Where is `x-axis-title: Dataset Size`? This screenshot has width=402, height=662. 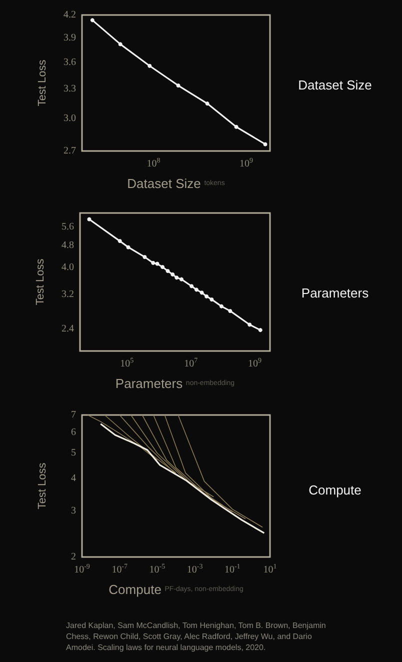 x-axis-title: Dataset Size is located at coordinates (164, 183).